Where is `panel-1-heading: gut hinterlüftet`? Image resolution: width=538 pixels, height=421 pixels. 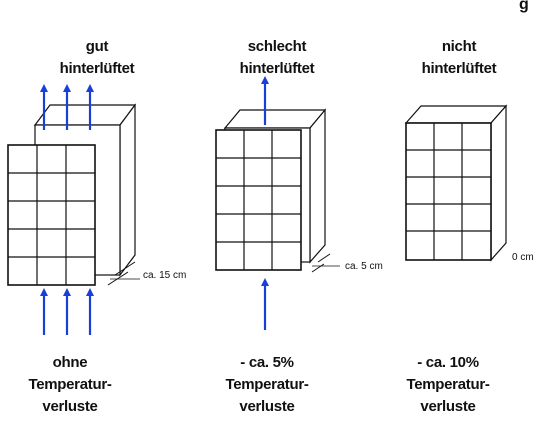 panel-1-heading: gut hinterlüftet is located at coordinates (97, 58).